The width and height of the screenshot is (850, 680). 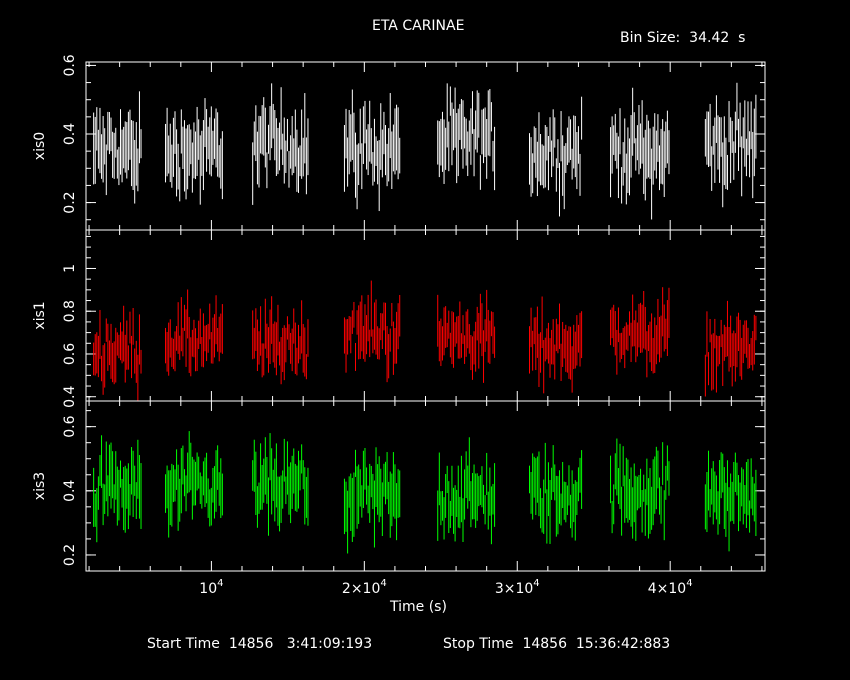 I want to click on xtick-label: 104, so click(x=211, y=587).